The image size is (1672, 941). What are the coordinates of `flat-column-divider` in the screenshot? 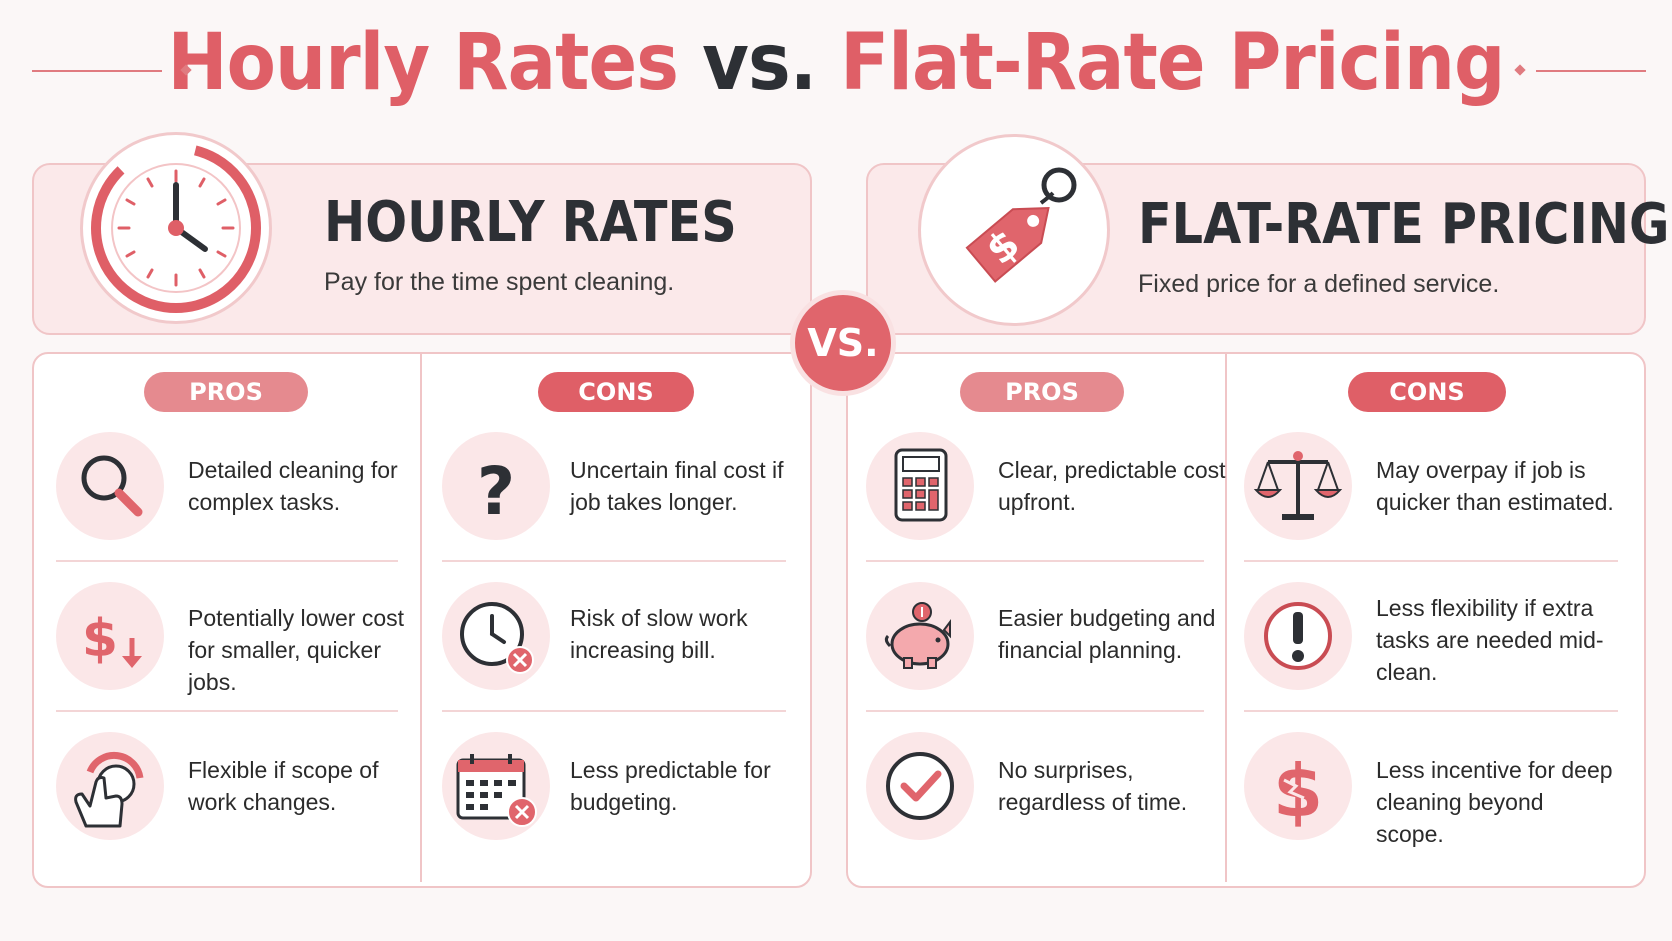 It's located at (1226, 618).